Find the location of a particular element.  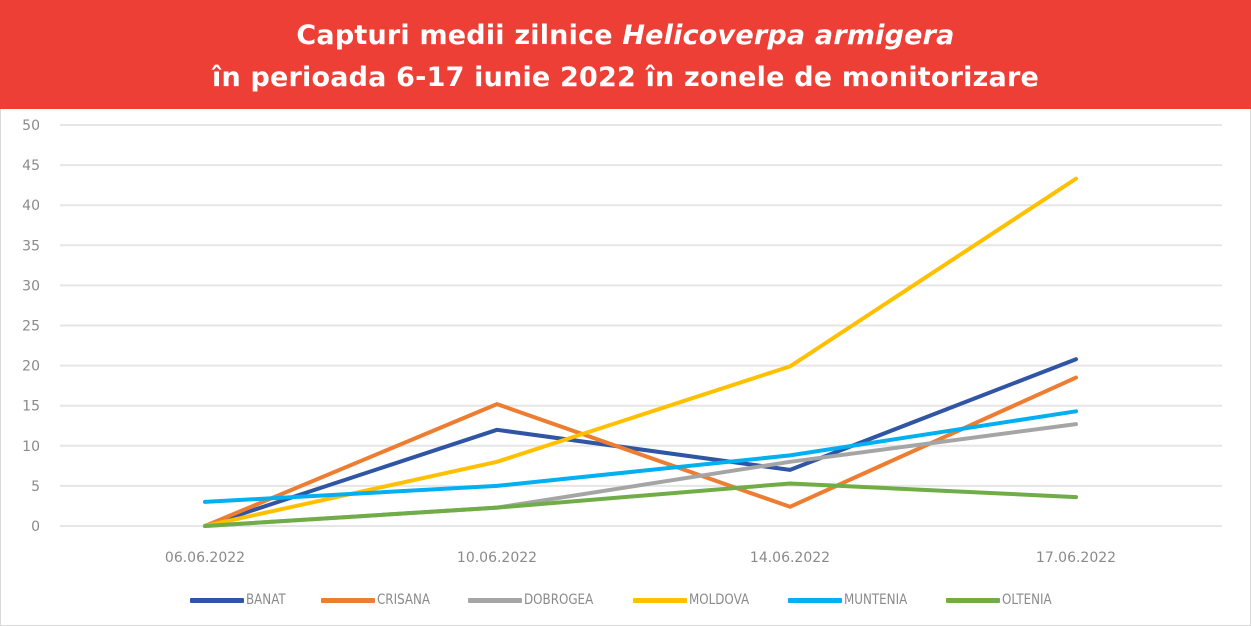

x-tick-label: 17.06.2022 is located at coordinates (1076, 558).